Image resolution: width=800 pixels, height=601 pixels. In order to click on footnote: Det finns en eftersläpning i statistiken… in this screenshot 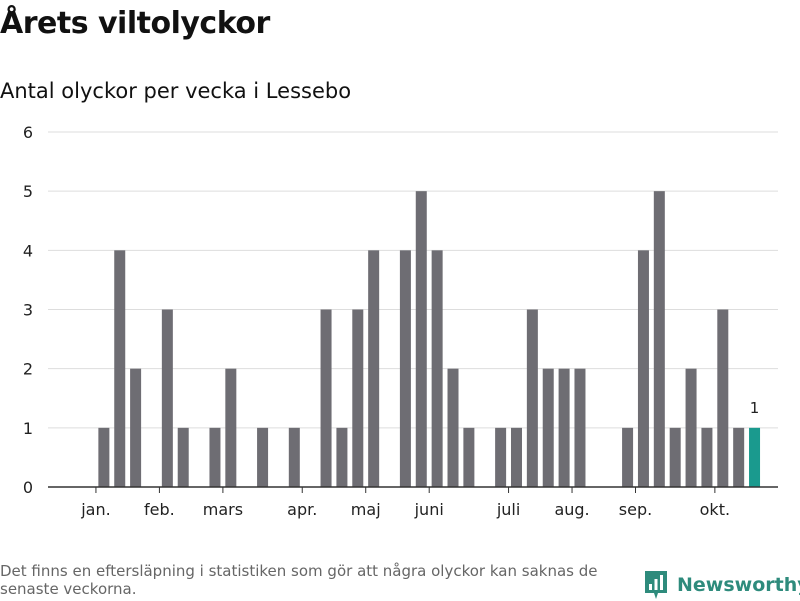, I will do `click(299, 580)`.